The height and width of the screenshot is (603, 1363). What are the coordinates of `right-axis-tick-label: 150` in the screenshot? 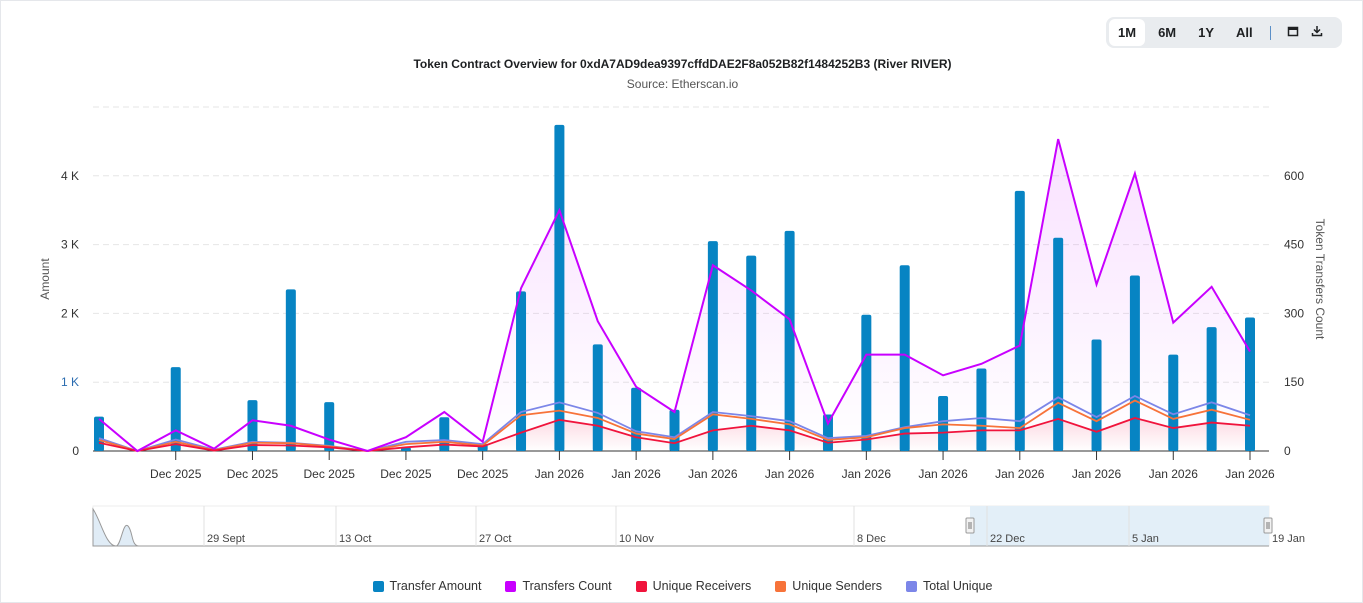 It's located at (1294, 382).